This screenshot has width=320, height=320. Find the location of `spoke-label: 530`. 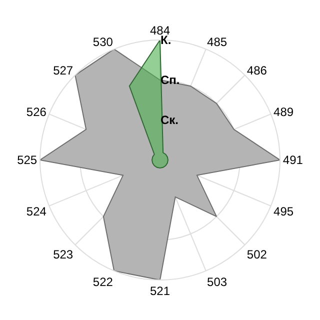

spoke-label: 530 is located at coordinates (103, 41).